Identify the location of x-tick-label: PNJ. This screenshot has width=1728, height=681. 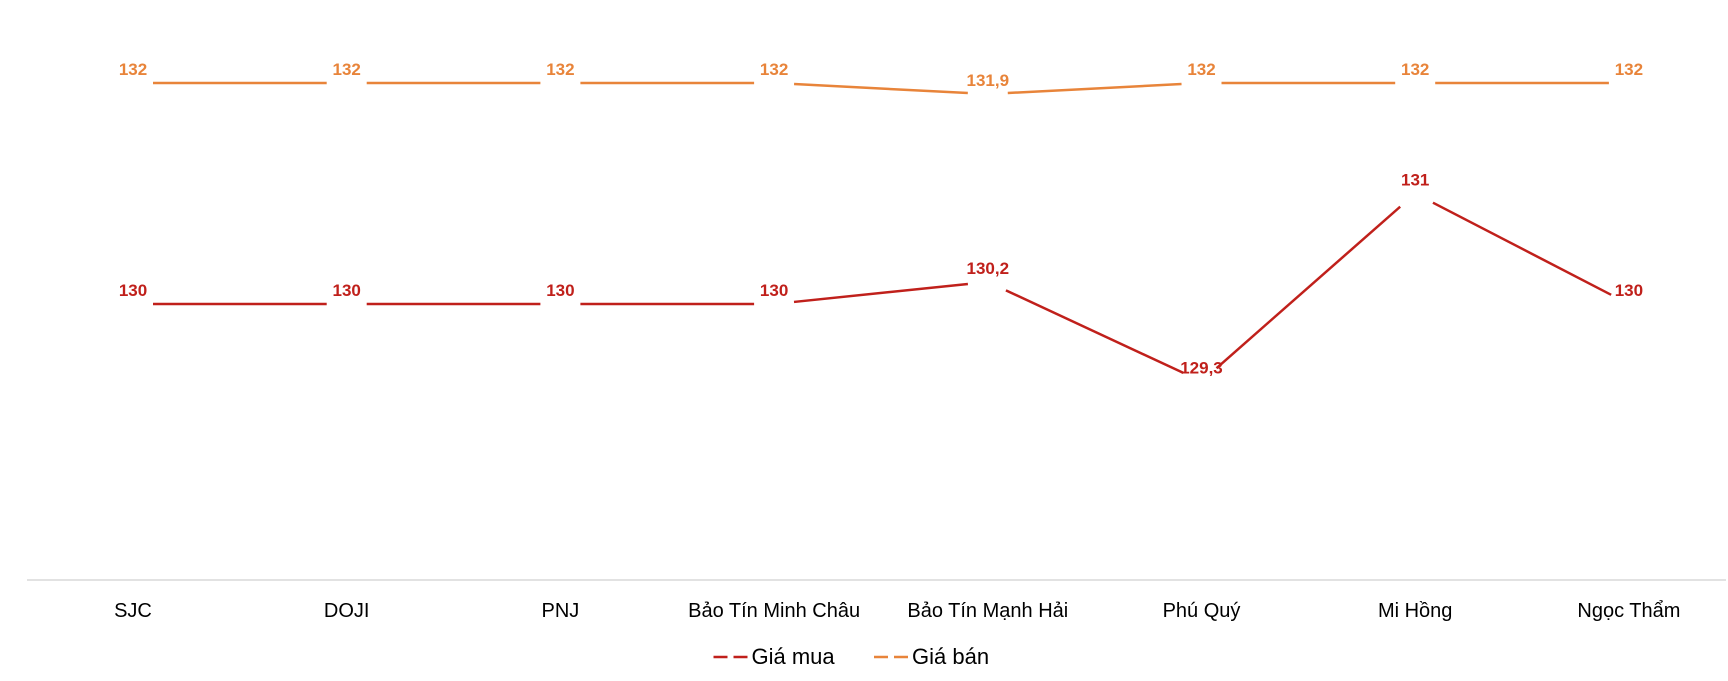
(561, 611).